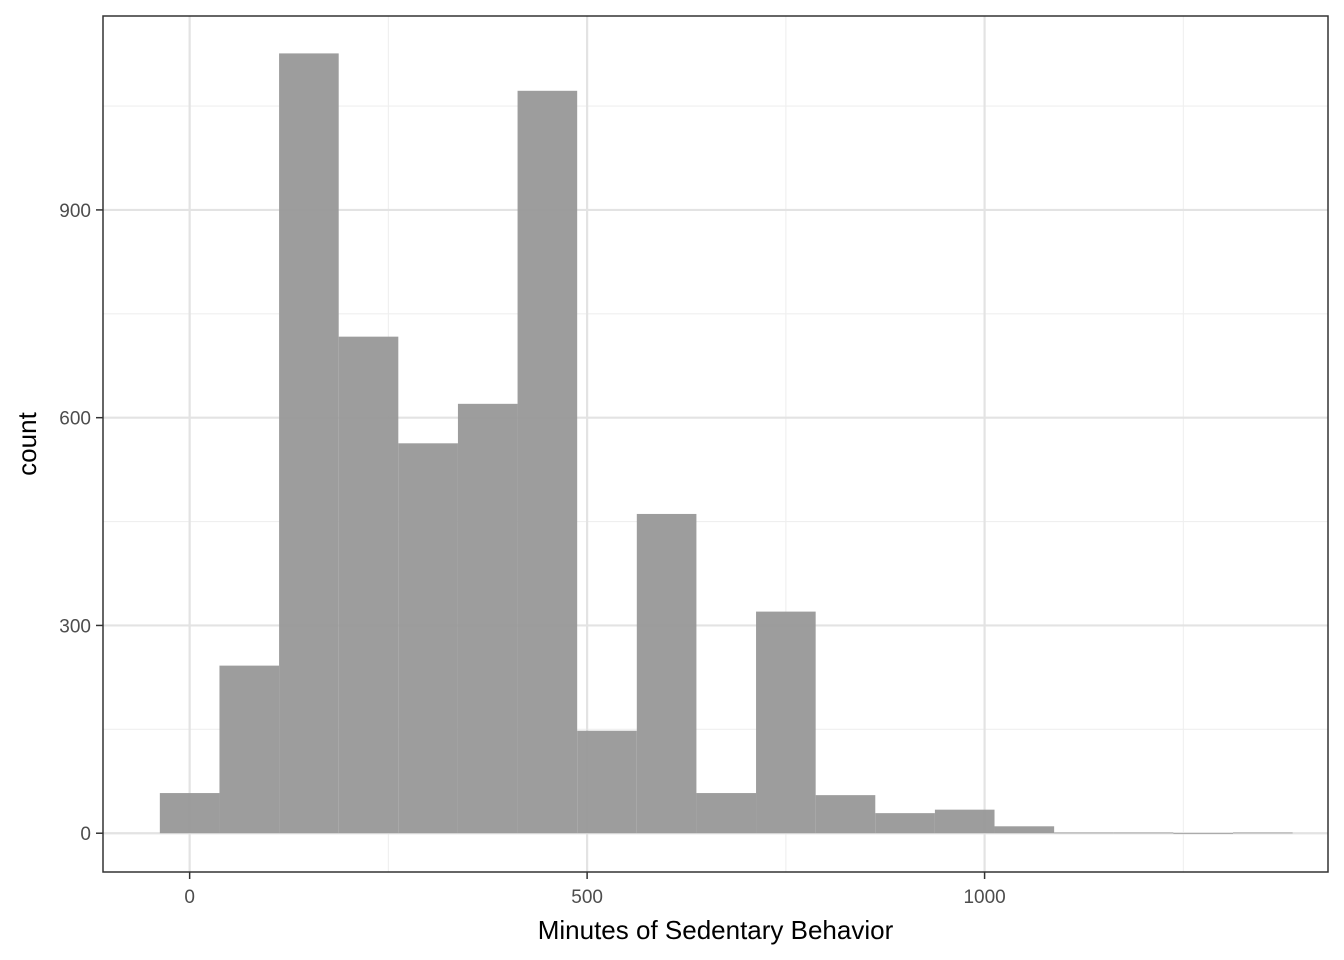 The height and width of the screenshot is (960, 1344). I want to click on x-tick-label: 500, so click(587, 897).